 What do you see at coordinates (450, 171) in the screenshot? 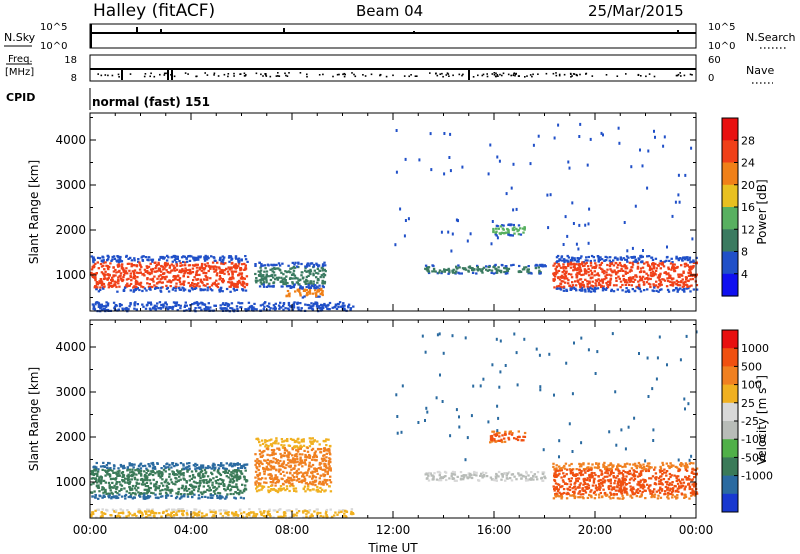
I see `sparse-echo` at bounding box center [450, 171].